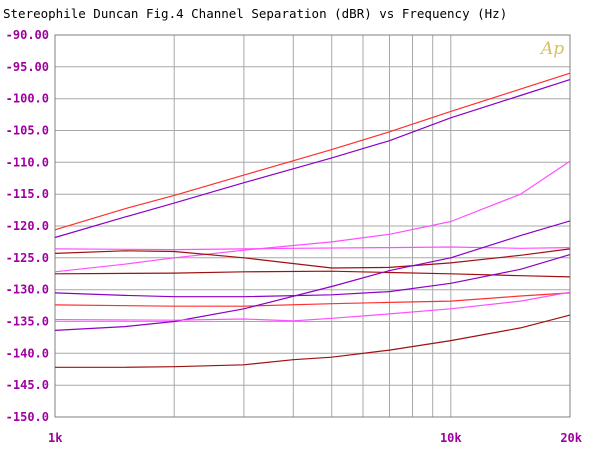 This screenshot has width=600, height=452. I want to click on y-tick-label: -125.0, so click(27, 258).